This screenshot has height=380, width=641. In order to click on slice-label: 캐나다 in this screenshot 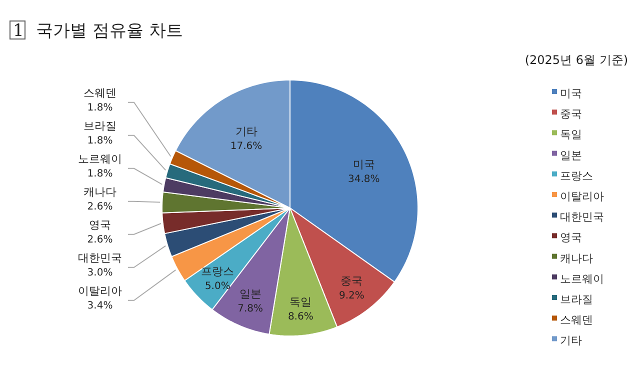, I will do `click(100, 191)`.